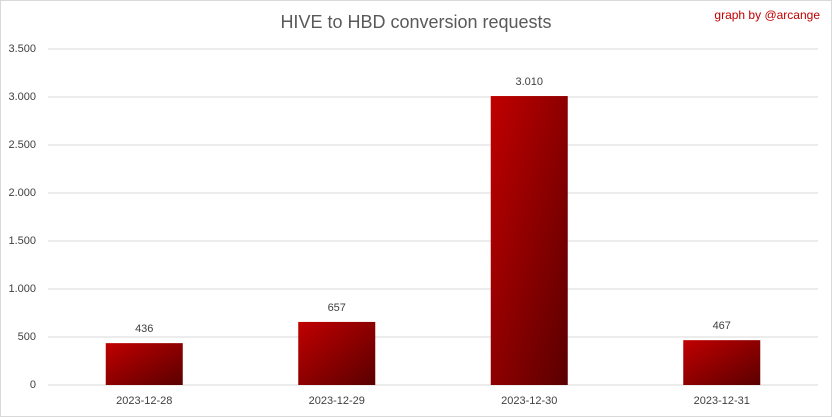 The height and width of the screenshot is (417, 832). What do you see at coordinates (22, 193) in the screenshot?
I see `y-tick-label: 2.000` at bounding box center [22, 193].